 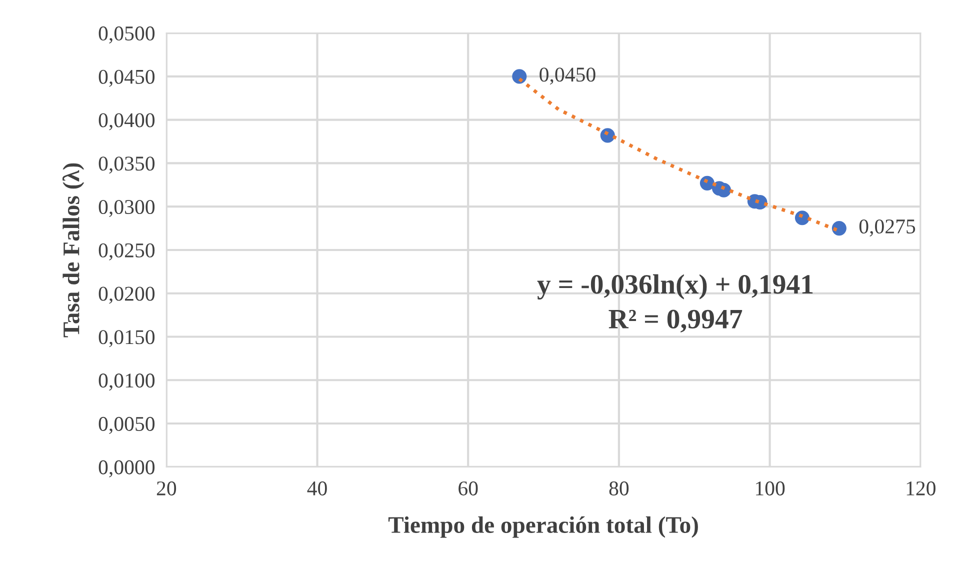 I want to click on x-tick-label: 120, so click(x=921, y=488).